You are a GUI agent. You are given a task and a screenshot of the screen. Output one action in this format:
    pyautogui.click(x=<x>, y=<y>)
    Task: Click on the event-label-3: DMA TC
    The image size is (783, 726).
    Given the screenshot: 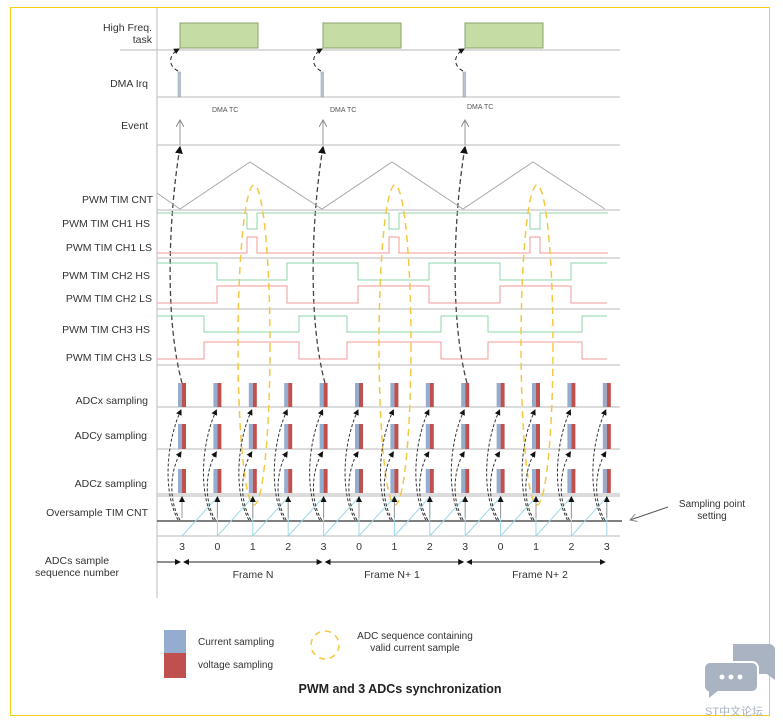 What is the action you would take?
    pyautogui.click(x=480, y=107)
    